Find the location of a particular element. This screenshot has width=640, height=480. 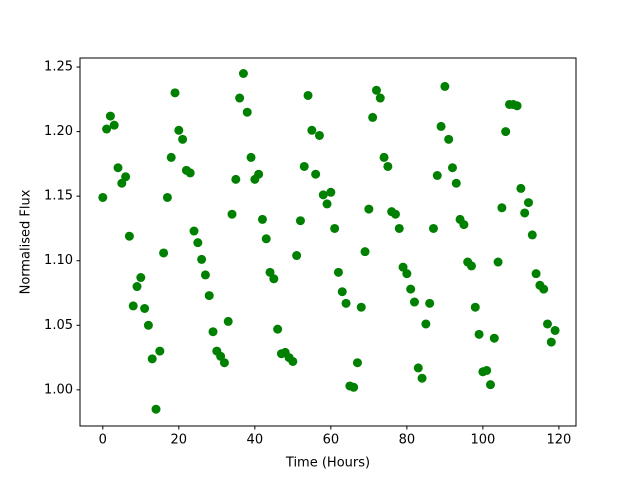

x-tick-label: 60 is located at coordinates (331, 440).